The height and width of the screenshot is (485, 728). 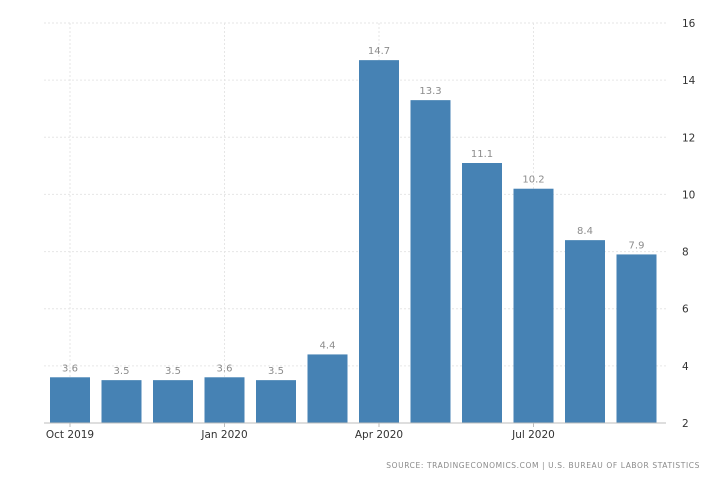 What do you see at coordinates (685, 253) in the screenshot?
I see `y-tick-label: 8` at bounding box center [685, 253].